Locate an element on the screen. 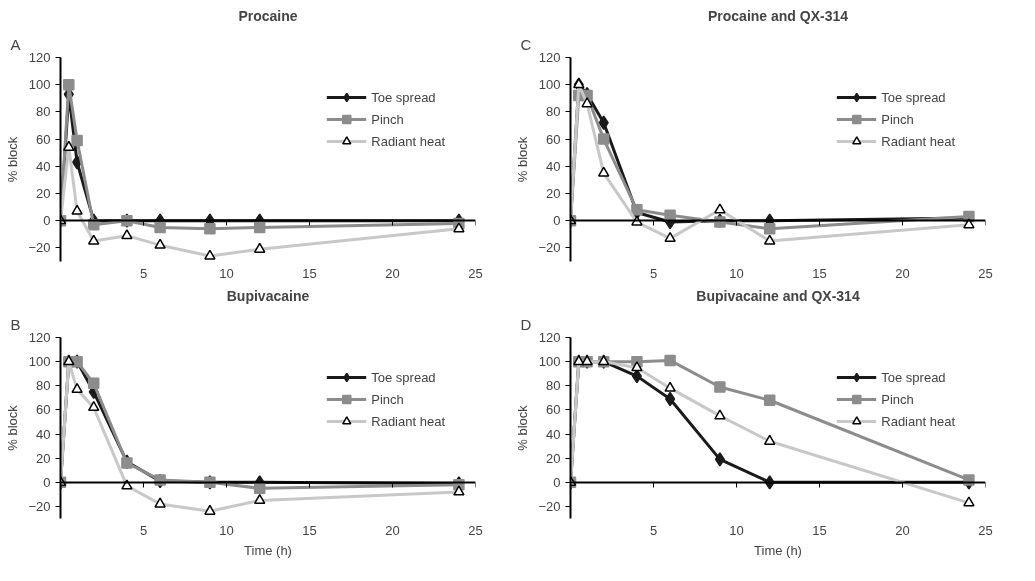 The height and width of the screenshot is (581, 1035). text: D is located at coordinates (526, 324).